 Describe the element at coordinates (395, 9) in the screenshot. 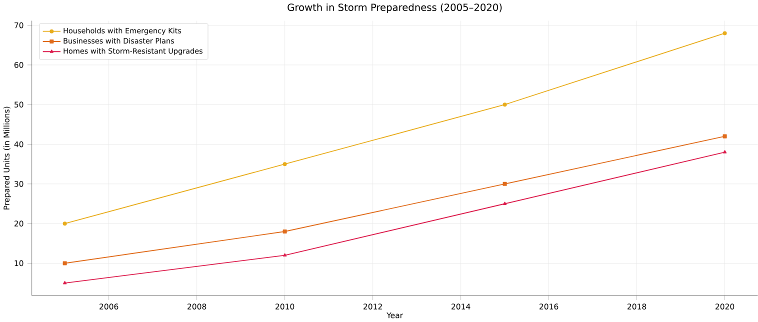

I see `chart-title: Growth in Storm Preparedness (2005–2020)` at that location.